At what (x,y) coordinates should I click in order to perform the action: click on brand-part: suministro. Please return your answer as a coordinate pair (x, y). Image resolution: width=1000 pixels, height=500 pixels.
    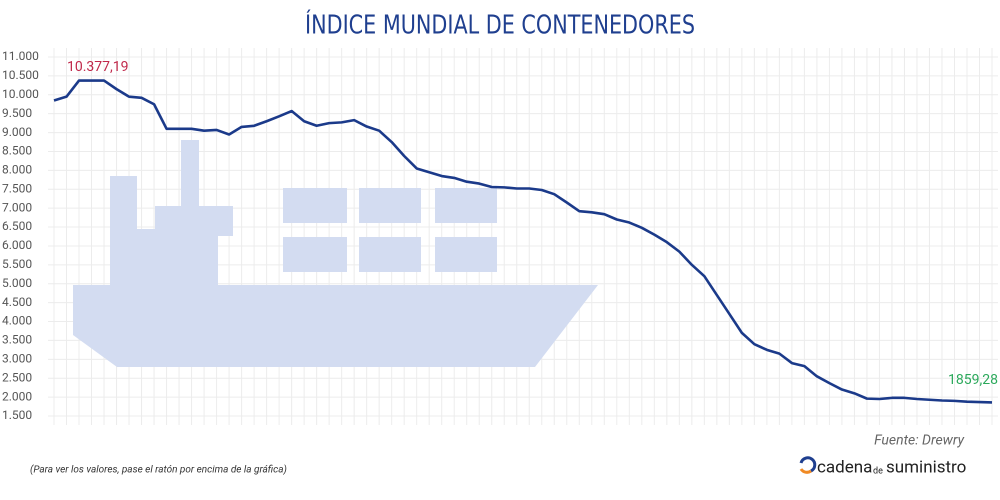
    Looking at the image, I should click on (926, 467).